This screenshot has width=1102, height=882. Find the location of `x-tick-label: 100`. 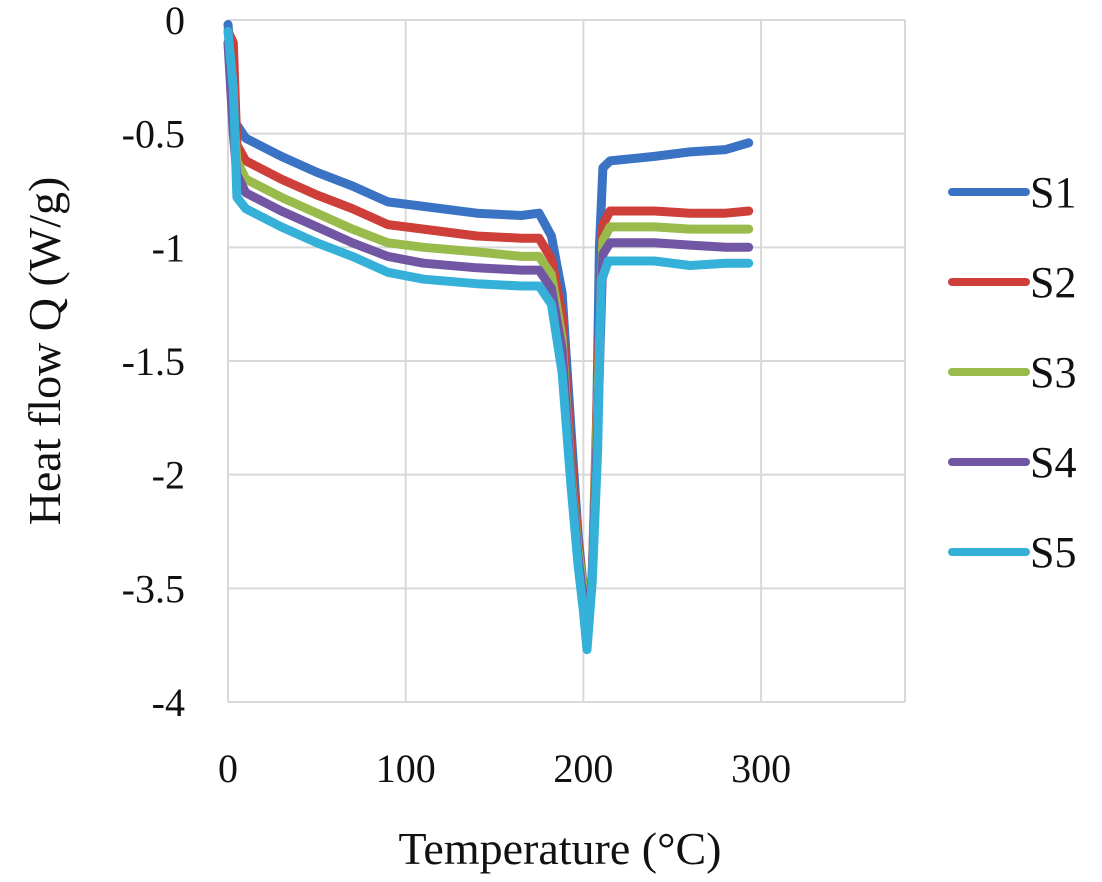

x-tick-label: 100 is located at coordinates (406, 768).